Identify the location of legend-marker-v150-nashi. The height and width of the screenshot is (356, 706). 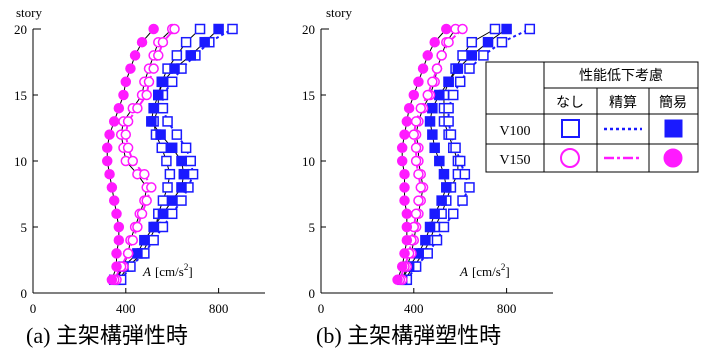
(570, 158).